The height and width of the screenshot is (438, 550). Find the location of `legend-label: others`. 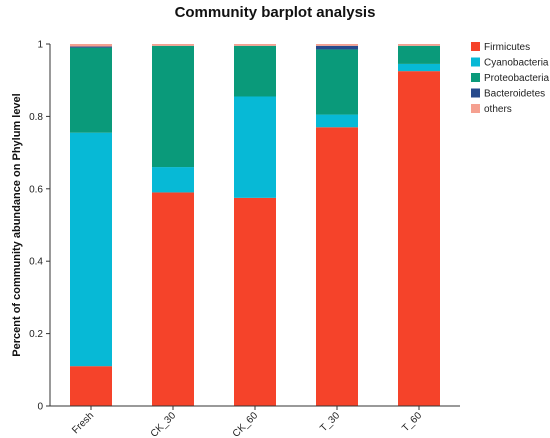

legend-label: others is located at coordinates (498, 109).